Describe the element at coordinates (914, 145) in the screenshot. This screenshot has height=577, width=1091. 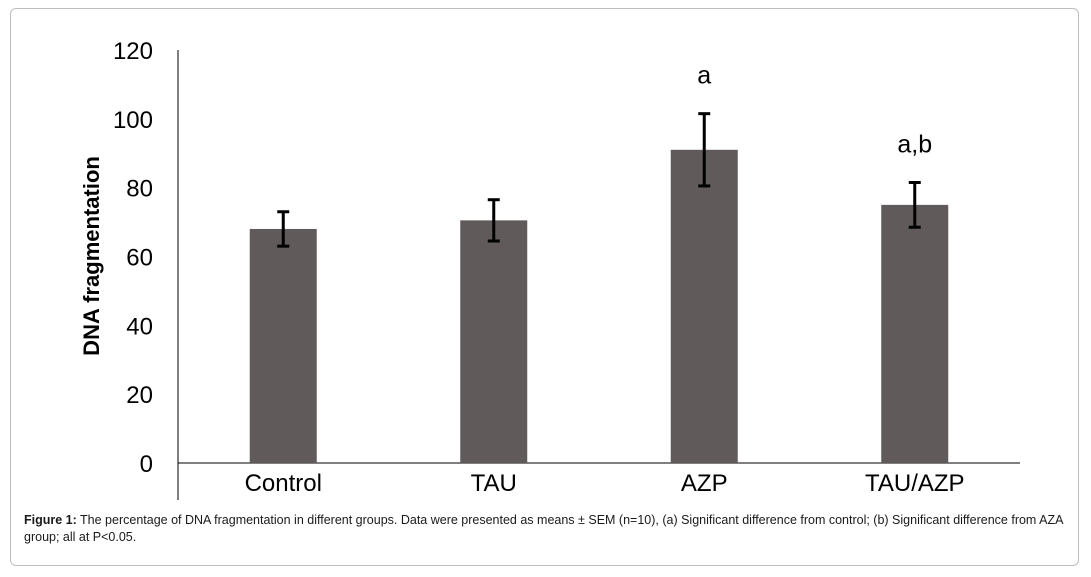
I see `significance-label: a,b` at that location.